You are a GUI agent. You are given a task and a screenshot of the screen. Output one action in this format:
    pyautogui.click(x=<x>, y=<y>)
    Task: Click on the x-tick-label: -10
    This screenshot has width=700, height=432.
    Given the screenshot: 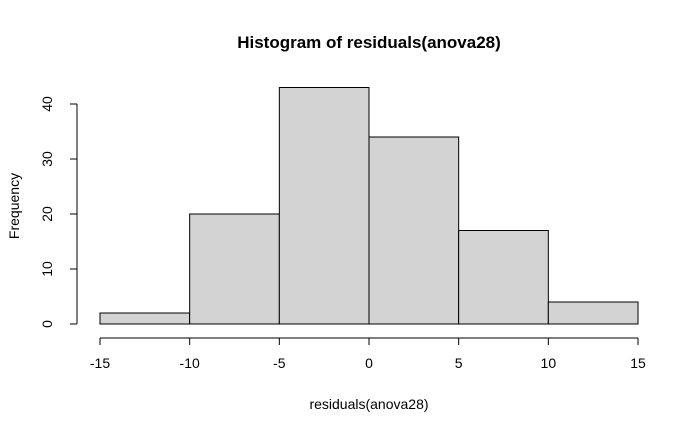 What is the action you would take?
    pyautogui.click(x=190, y=363)
    